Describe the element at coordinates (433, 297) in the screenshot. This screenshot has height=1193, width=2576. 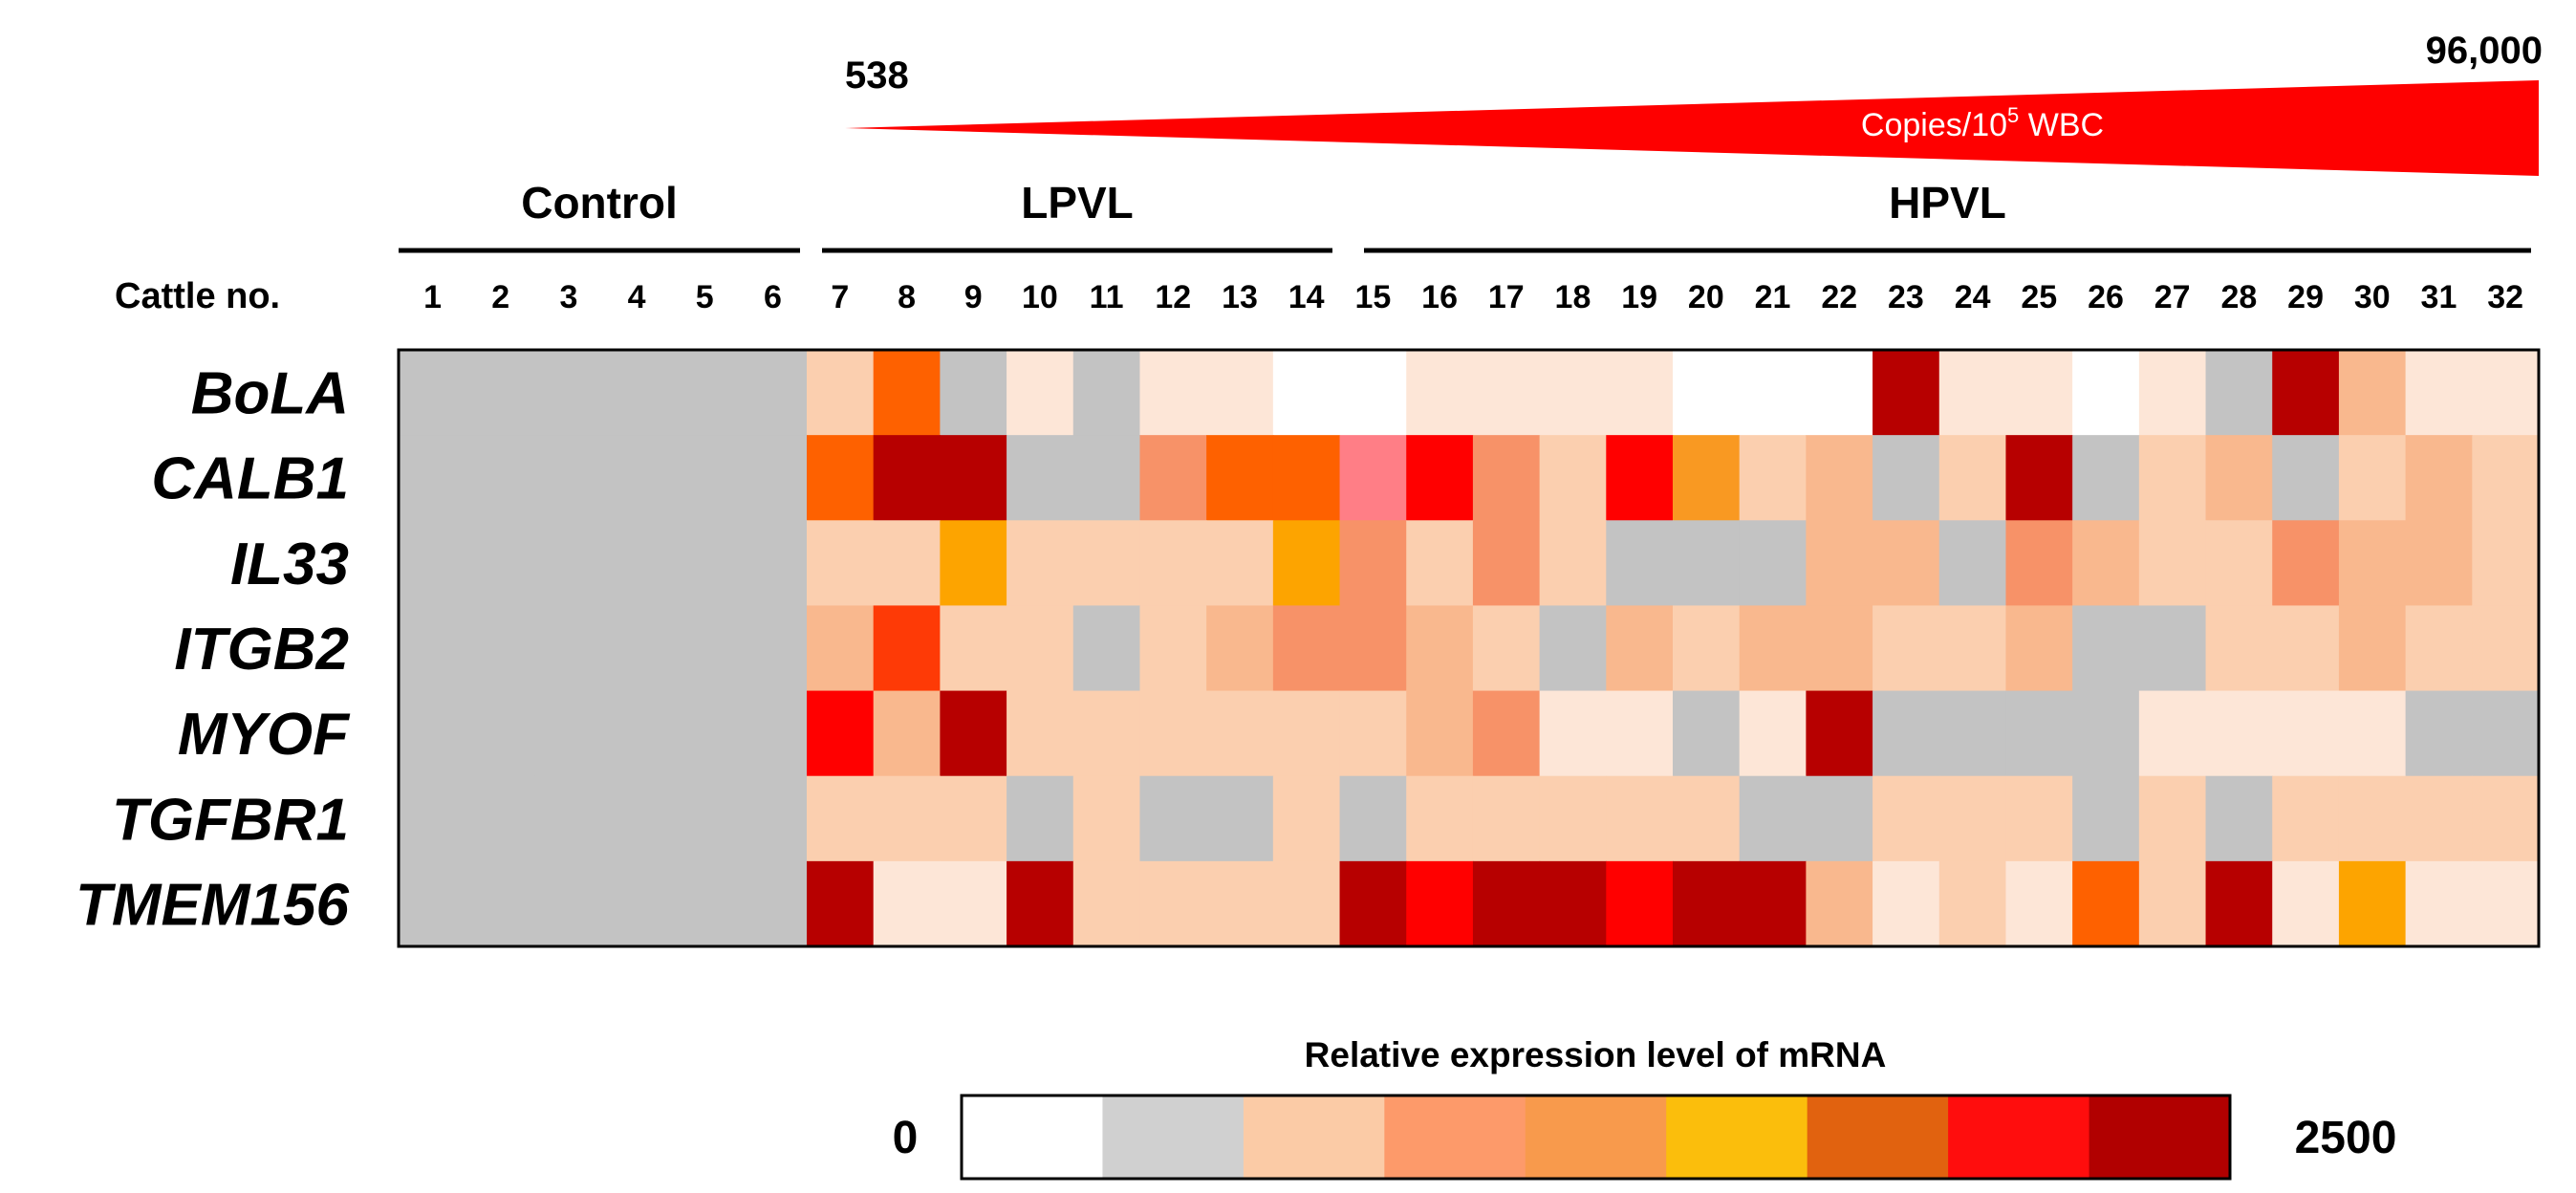
I see `column-label: 1` at that location.